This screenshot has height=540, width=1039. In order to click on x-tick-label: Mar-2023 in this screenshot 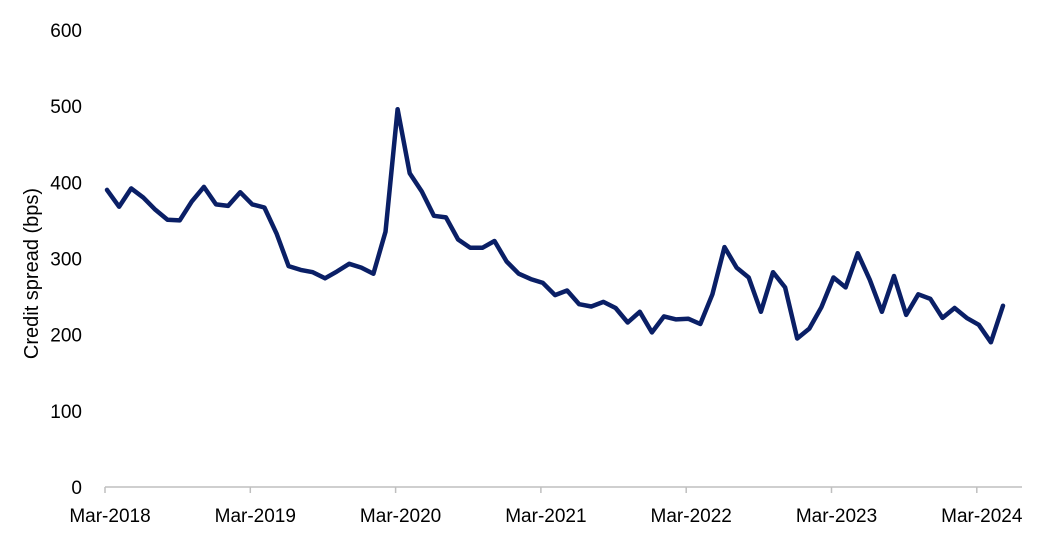, I will do `click(836, 516)`.